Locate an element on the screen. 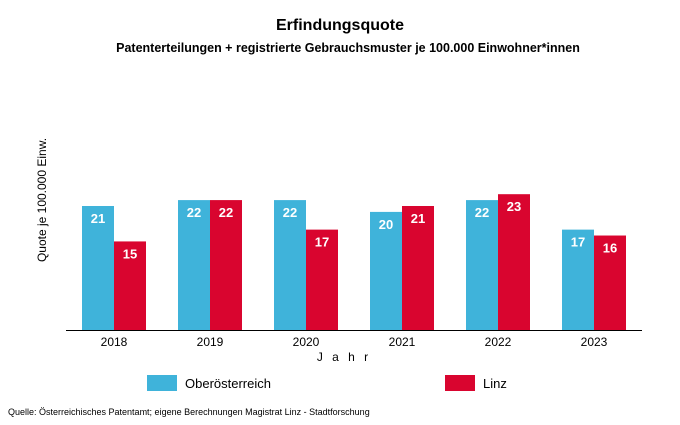 Image resolution: width=680 pixels, height=425 pixels. bar-linz-2023 is located at coordinates (610, 282).